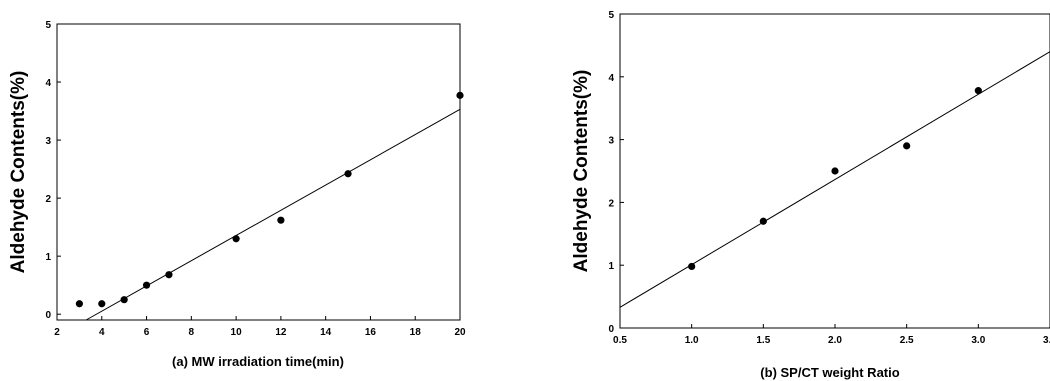 The width and height of the screenshot is (1050, 381). What do you see at coordinates (1046, 340) in the screenshot?
I see `x-tick-label: 3.5` at bounding box center [1046, 340].